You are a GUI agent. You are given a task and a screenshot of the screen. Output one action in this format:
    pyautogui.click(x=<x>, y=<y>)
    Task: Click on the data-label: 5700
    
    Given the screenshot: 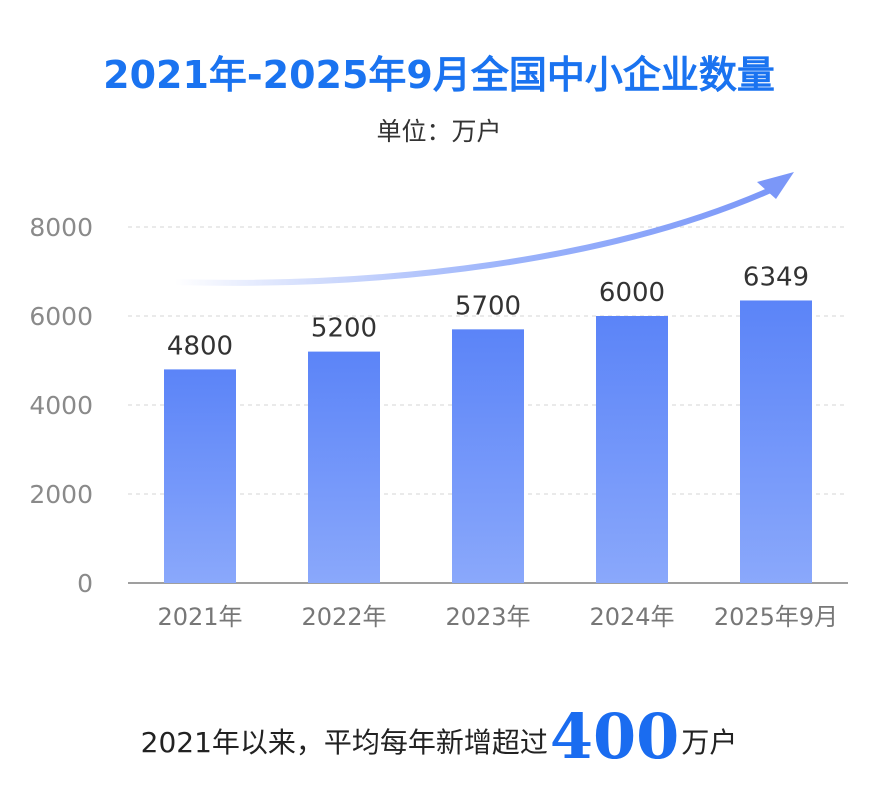 What is the action you would take?
    pyautogui.click(x=488, y=306)
    